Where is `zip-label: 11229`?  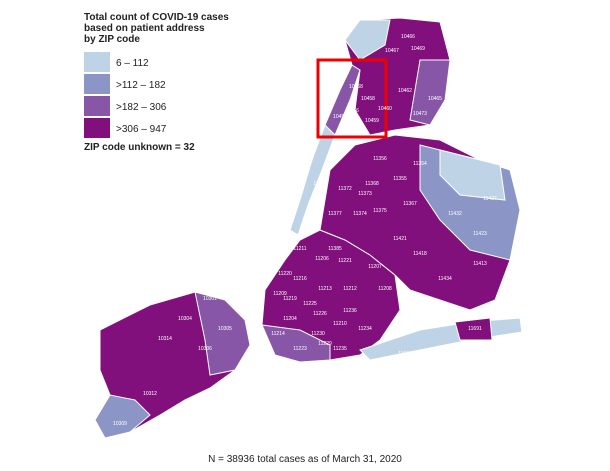 zip-label: 11229 is located at coordinates (325, 344).